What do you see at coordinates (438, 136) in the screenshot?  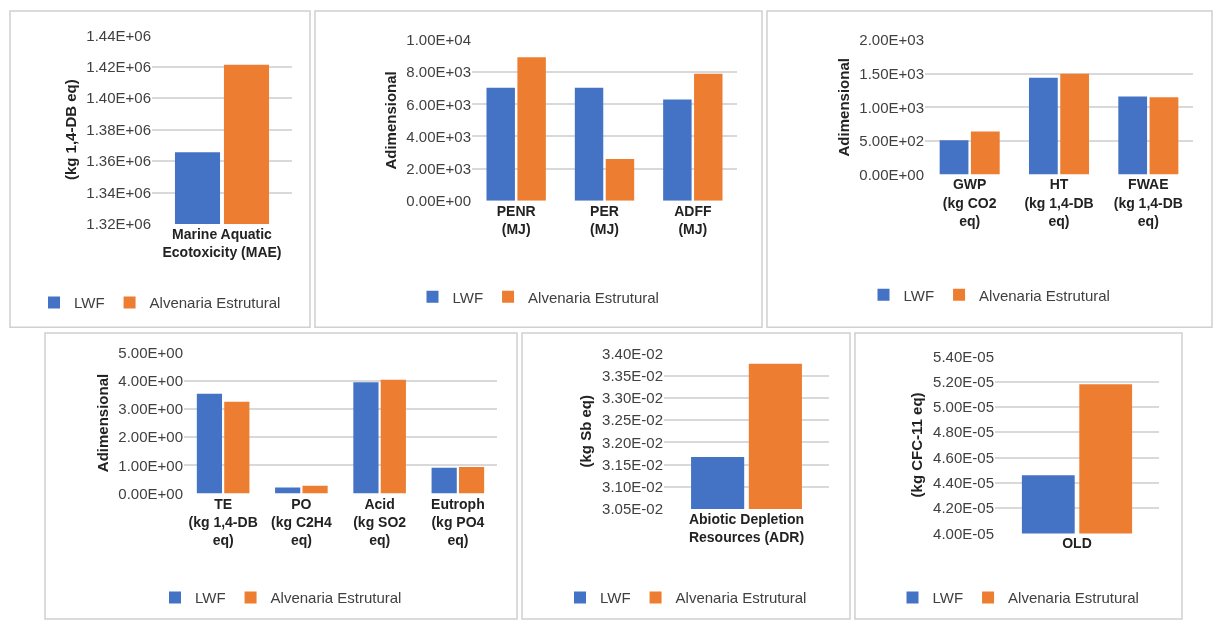 I see `y-tick-label: 4.00E+03` at bounding box center [438, 136].